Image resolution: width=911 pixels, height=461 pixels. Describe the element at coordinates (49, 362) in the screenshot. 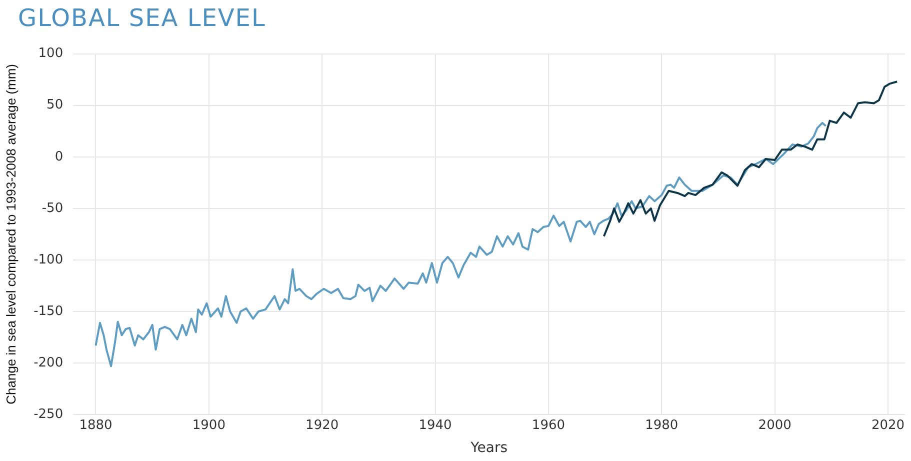

I see `y-tick-label: -200` at that location.